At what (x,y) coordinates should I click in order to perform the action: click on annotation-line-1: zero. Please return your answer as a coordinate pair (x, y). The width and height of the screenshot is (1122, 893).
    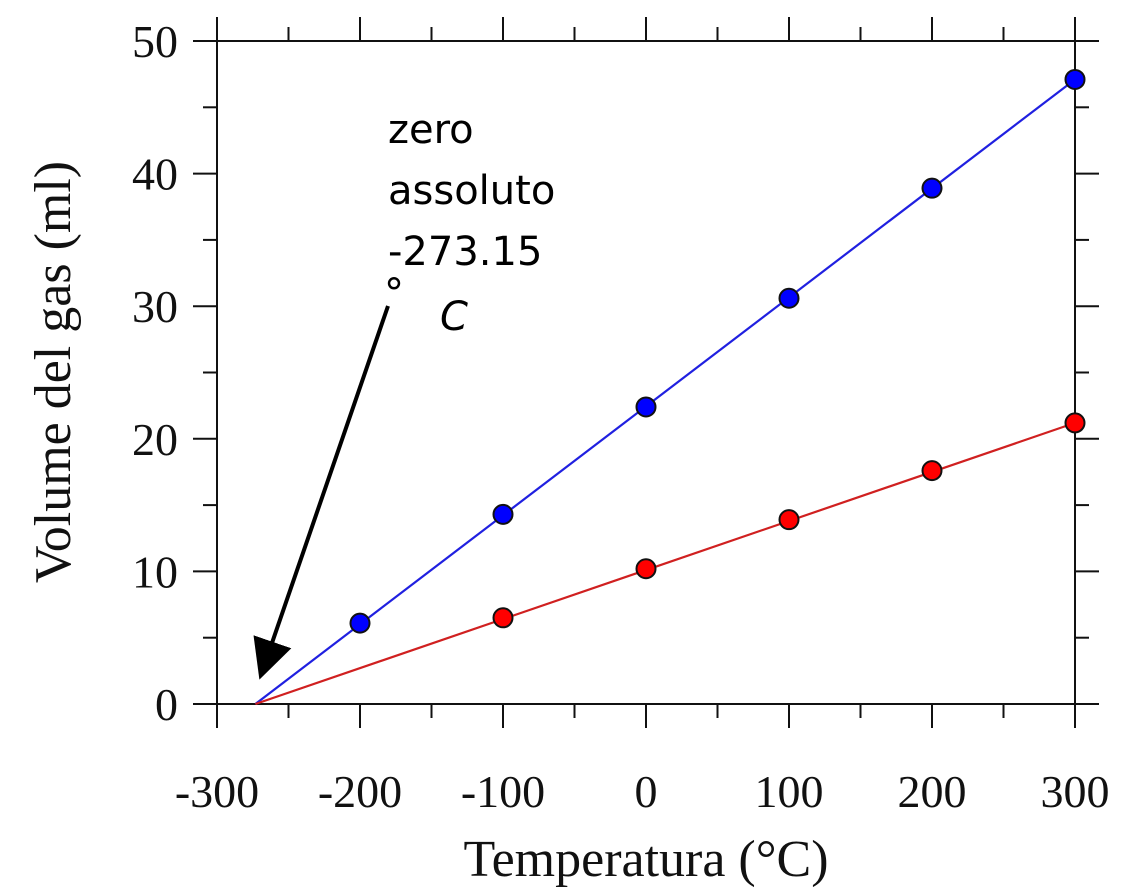
    Looking at the image, I should click on (431, 130).